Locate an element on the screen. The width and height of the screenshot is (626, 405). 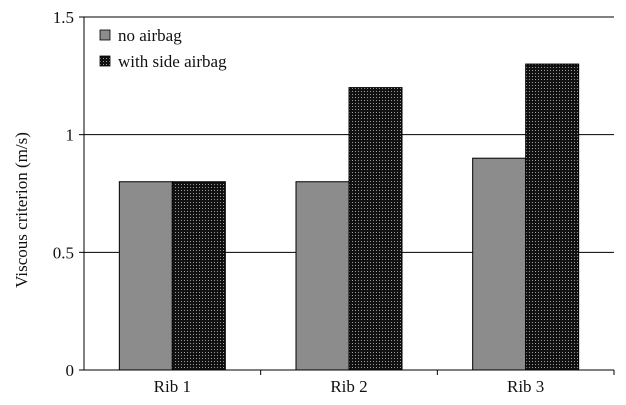
x-tick-label: Rib 2 is located at coordinates (348, 386).